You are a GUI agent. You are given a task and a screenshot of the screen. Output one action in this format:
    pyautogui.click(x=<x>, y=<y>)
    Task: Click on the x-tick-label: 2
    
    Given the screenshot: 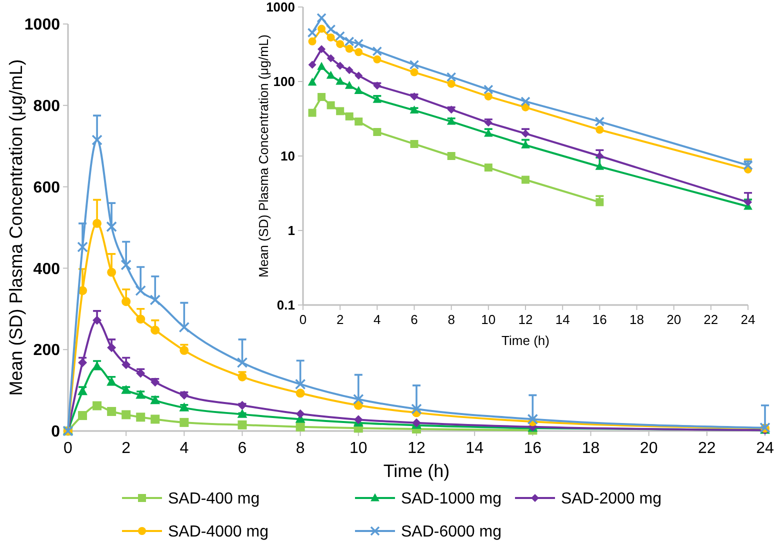 What is the action you would take?
    pyautogui.click(x=340, y=319)
    